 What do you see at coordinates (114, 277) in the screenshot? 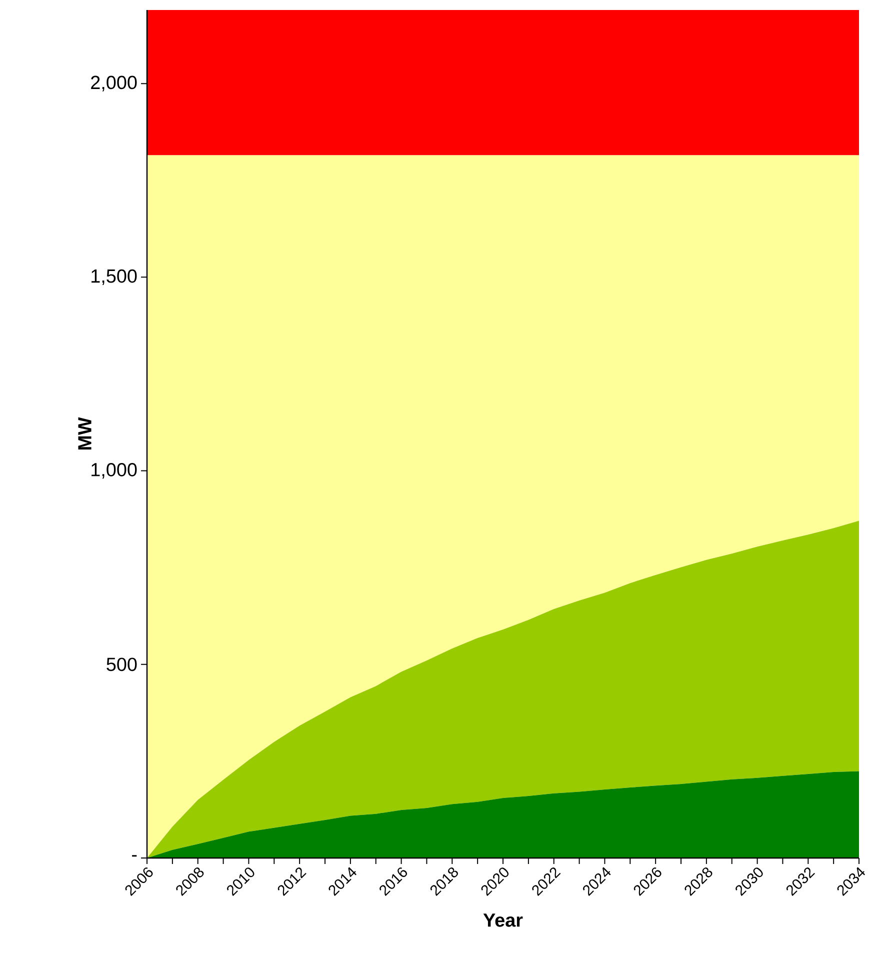
I see `y-tick-label: 1,500` at bounding box center [114, 277].